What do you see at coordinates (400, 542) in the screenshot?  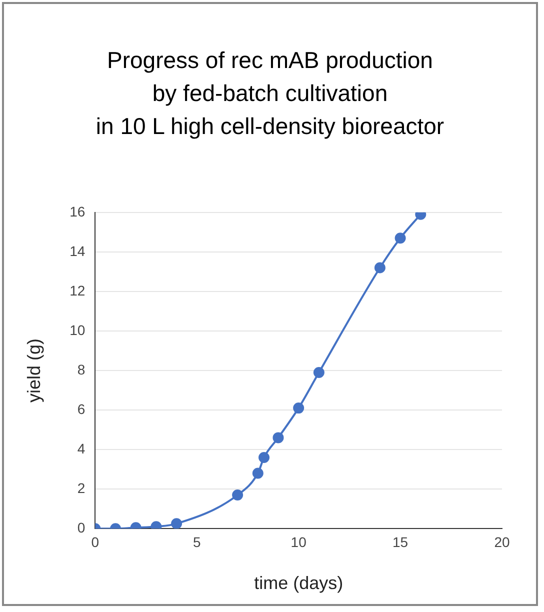 I see `x-tick-label: 15` at bounding box center [400, 542].